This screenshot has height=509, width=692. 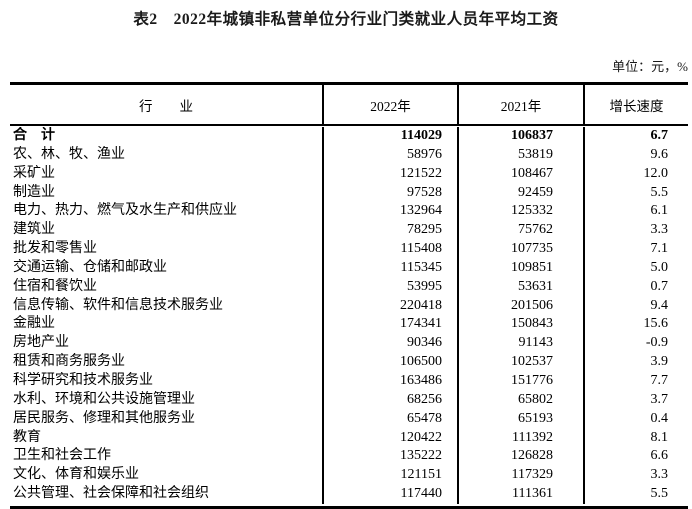 I want to click on wage-2021-cell: 53819, so click(x=520, y=155).